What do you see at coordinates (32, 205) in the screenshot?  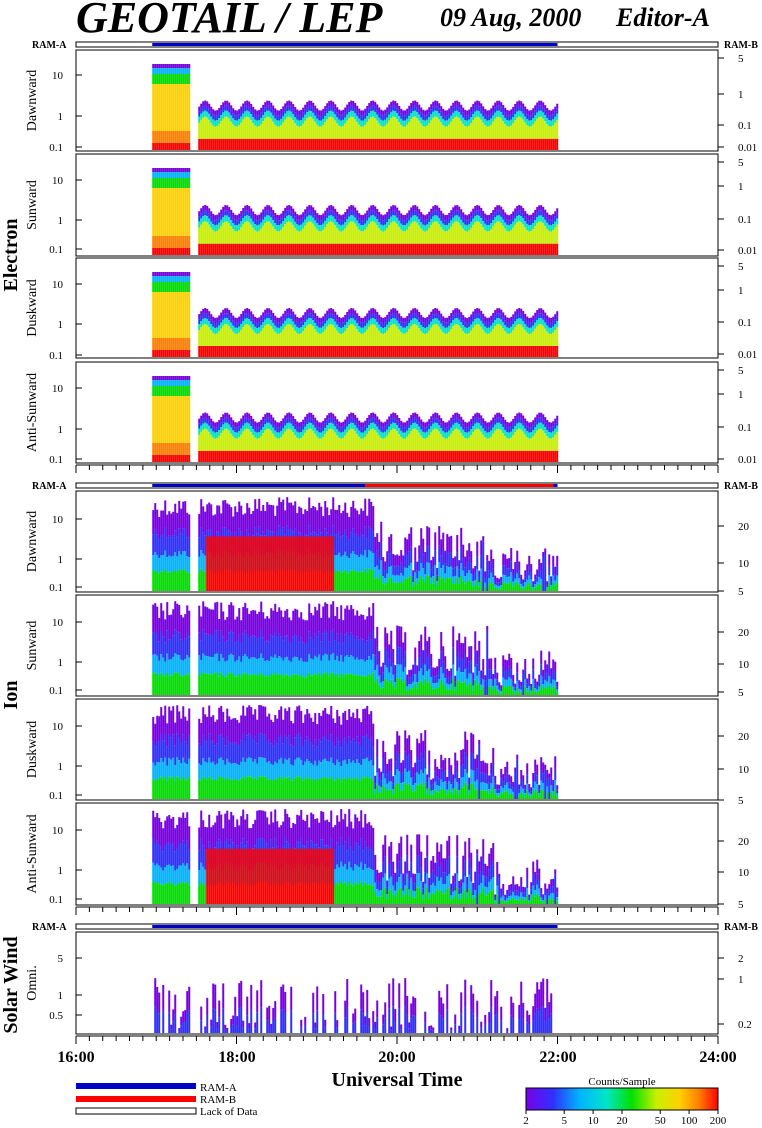 I see `panel-label: Sunward` at bounding box center [32, 205].